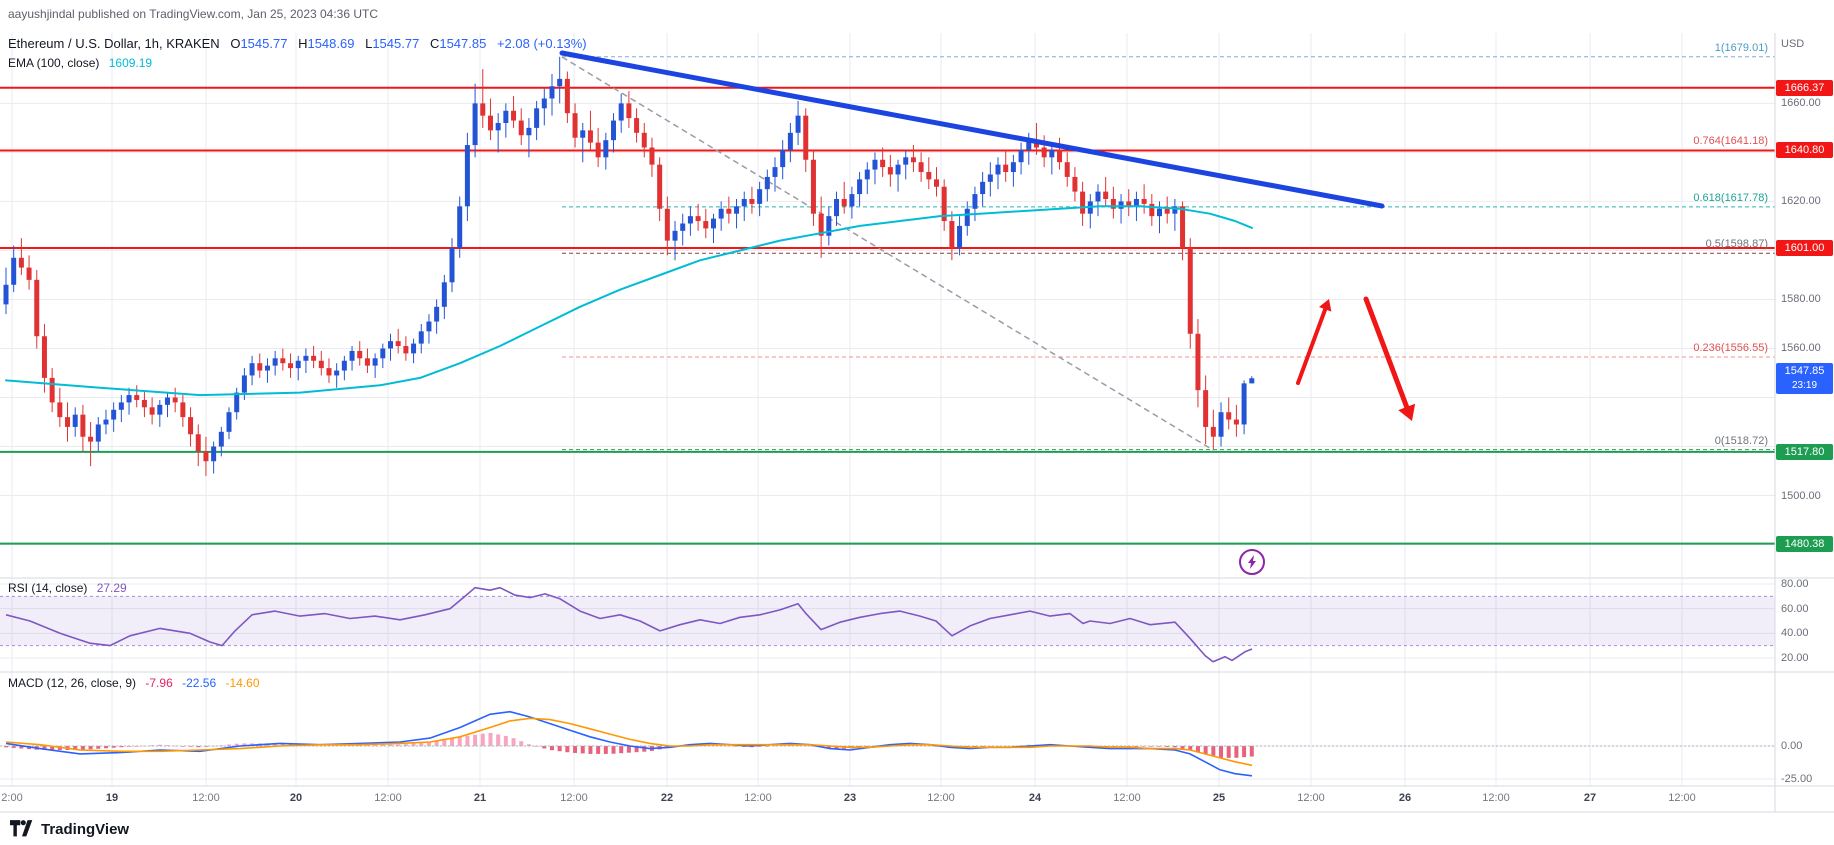 This screenshot has height=845, width=1834. Describe the element at coordinates (54, 63) in the screenshot. I see `ema-label: EMA (100, close)` at that location.